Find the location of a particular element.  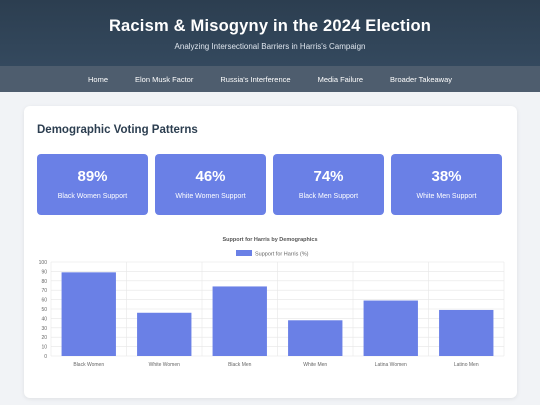

y-tick-label: 50 is located at coordinates (44, 310).